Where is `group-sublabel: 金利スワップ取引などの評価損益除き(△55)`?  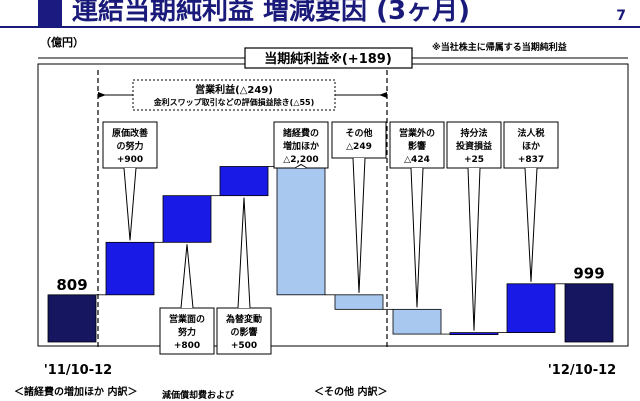
group-sublabel: 金利スワップ取引などの評価損益除き(△55) is located at coordinates (234, 102).